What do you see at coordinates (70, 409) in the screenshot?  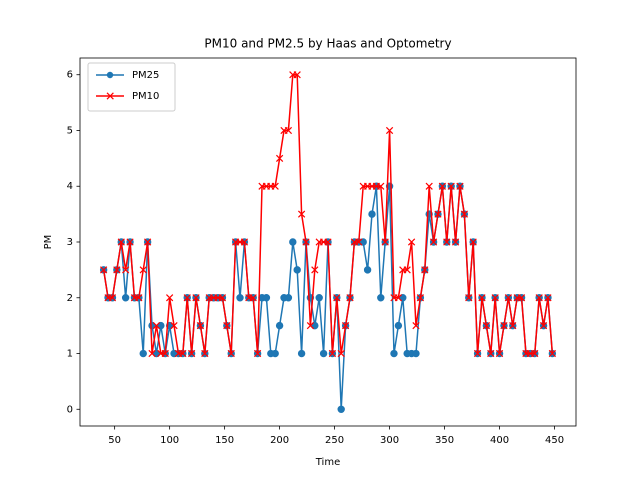 I see `y-tick-label: 0` at bounding box center [70, 409].